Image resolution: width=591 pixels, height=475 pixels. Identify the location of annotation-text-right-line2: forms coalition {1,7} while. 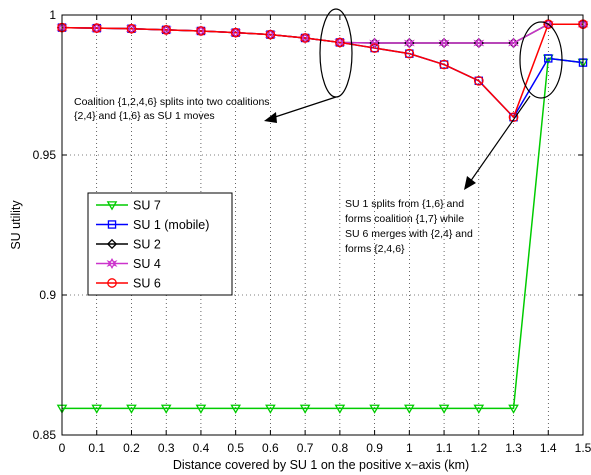
(404, 219).